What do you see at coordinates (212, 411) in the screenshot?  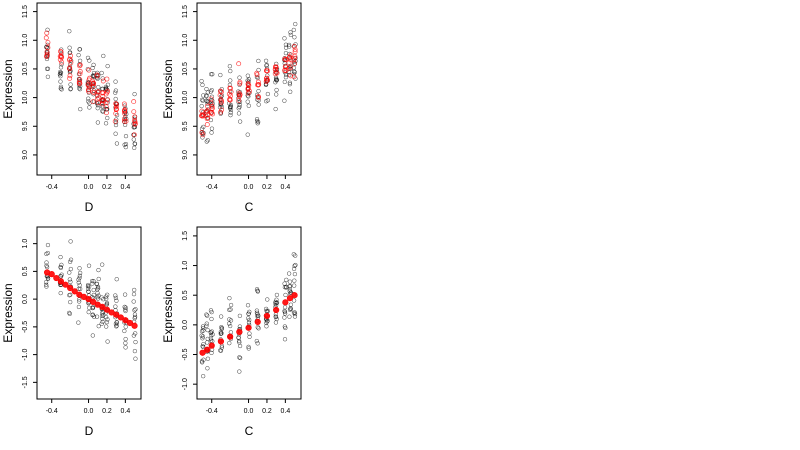 I see `x-tick-label: -0.4` at bounding box center [212, 411].